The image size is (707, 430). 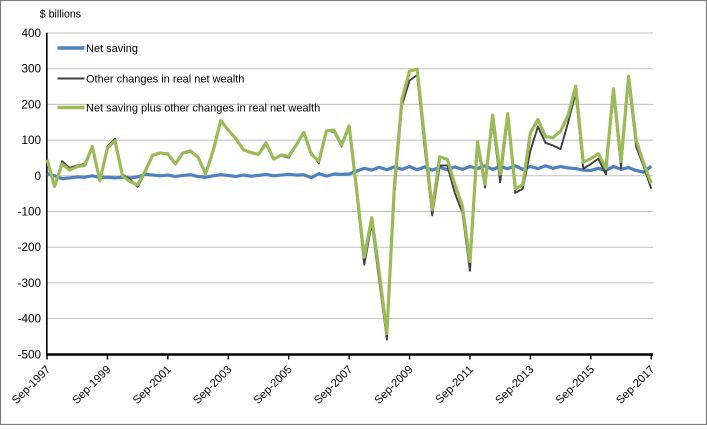 I want to click on svg-text: -200, so click(x=30, y=247).